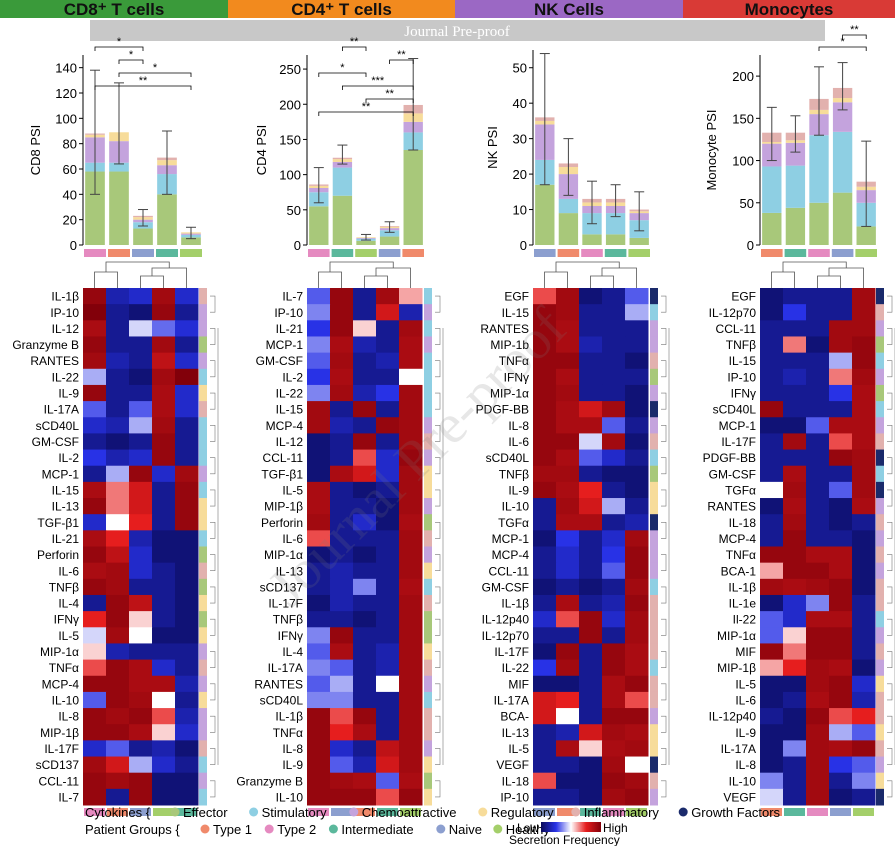  I want to click on heatmap-row-label: CCL-11, so click(509, 571).